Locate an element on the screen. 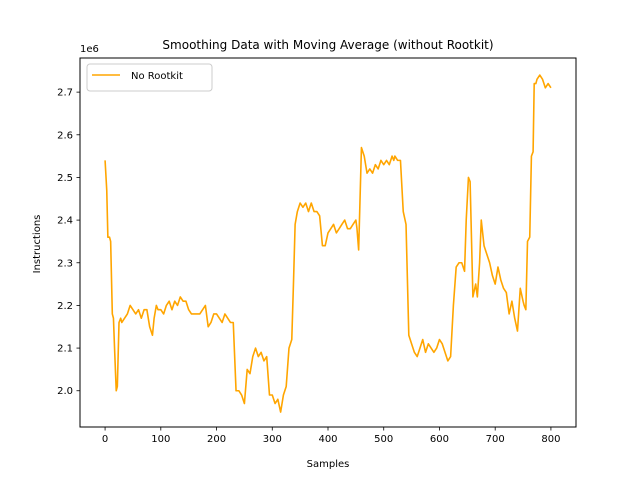  y-axis-label: Instructions is located at coordinates (37, 244).